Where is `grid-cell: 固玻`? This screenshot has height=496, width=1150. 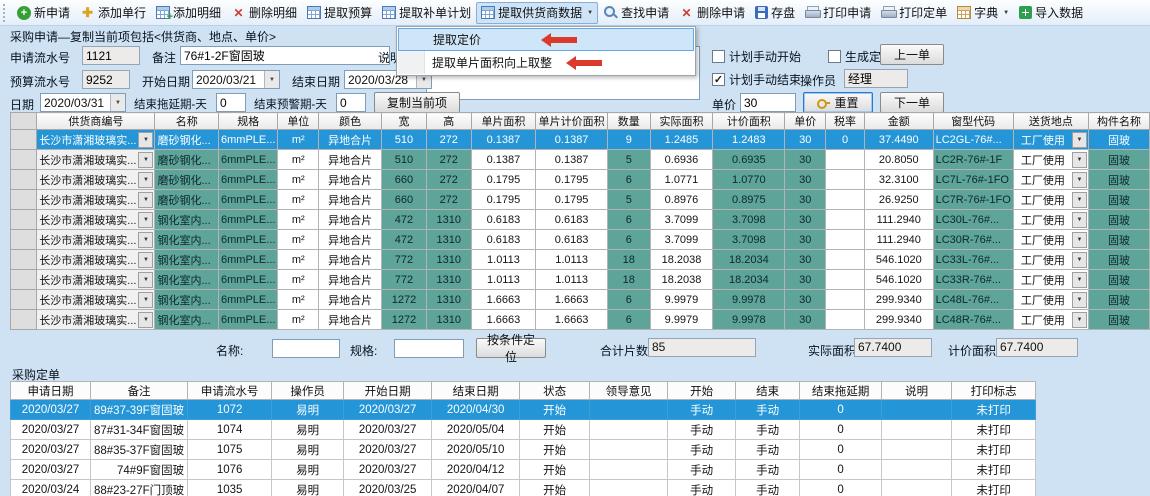 grid-cell: 固玻 is located at coordinates (1118, 239).